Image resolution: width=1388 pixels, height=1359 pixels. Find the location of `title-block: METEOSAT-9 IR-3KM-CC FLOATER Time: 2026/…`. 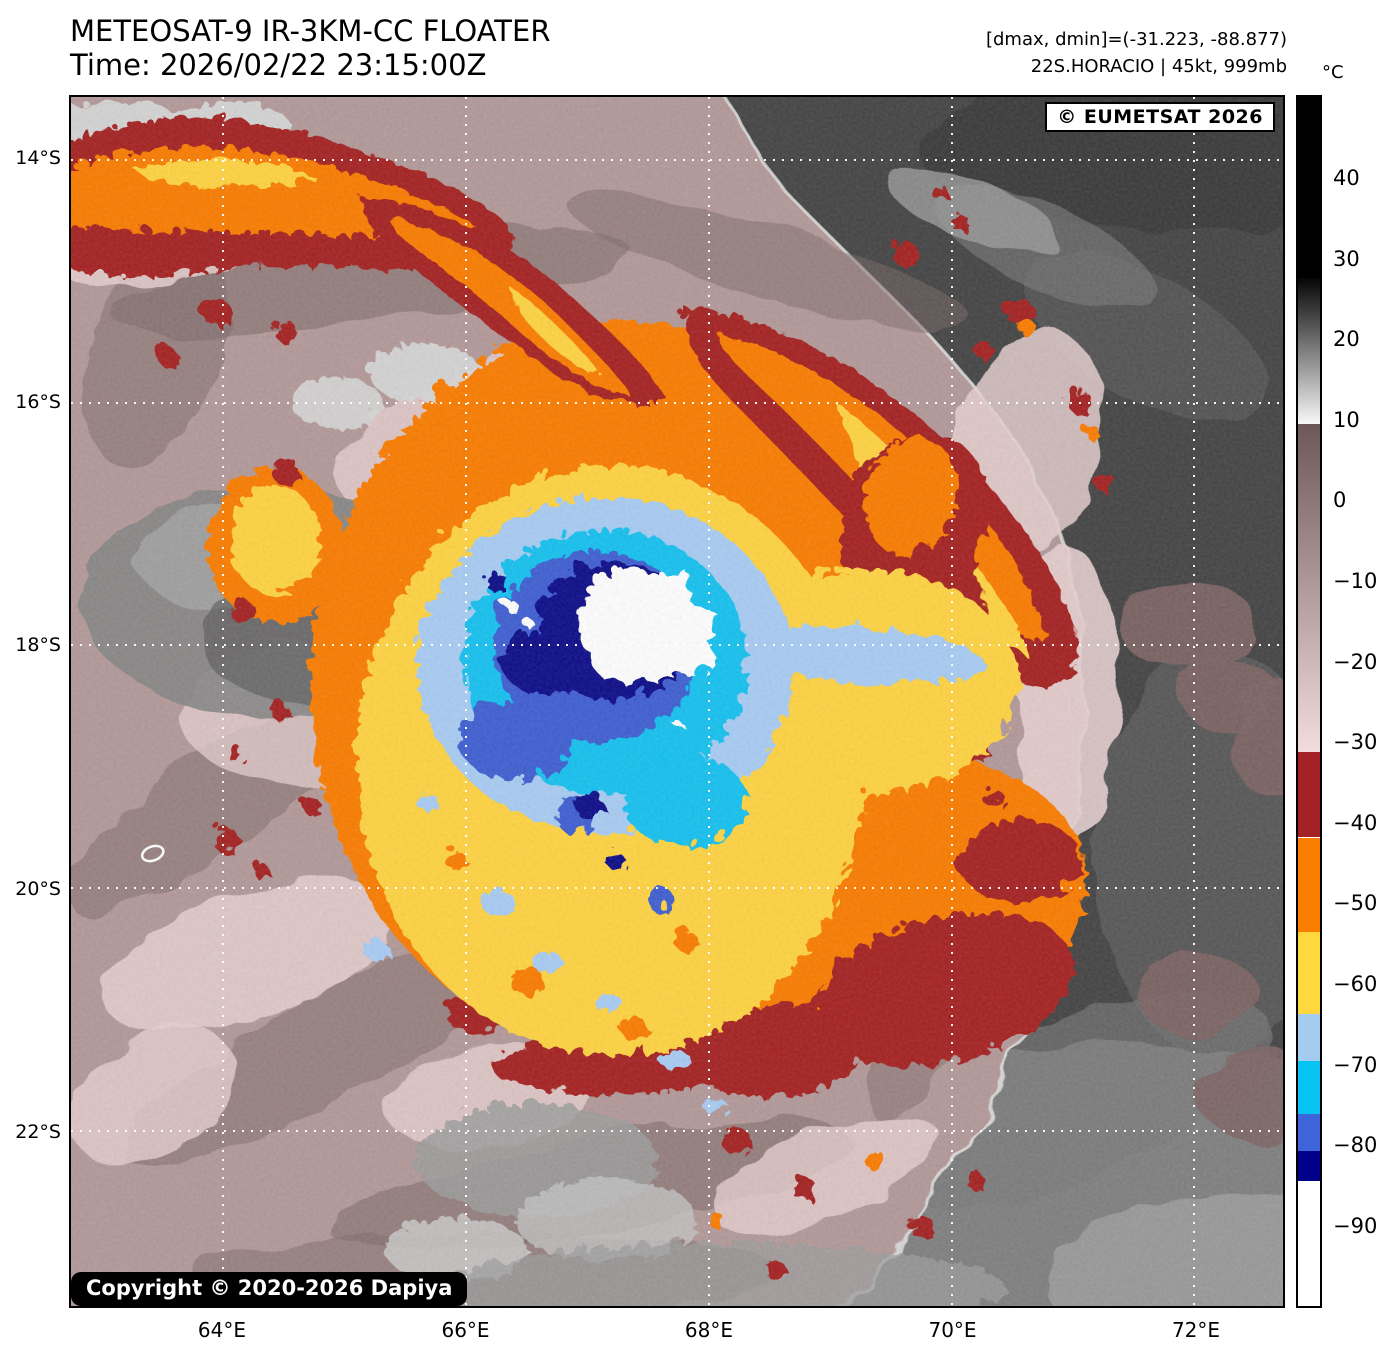

title-block: METEOSAT-9 IR-3KM-CC FLOATER Time: 2026/… is located at coordinates (310, 48).